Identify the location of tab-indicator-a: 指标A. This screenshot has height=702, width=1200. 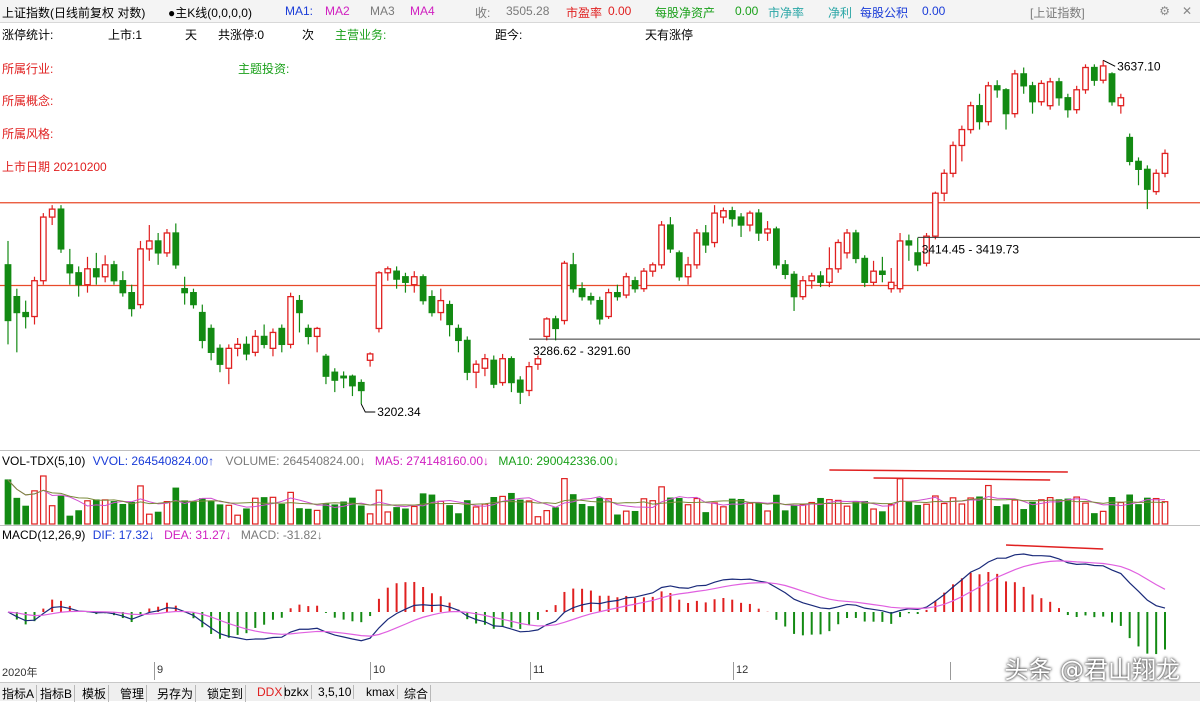
(19, 693).